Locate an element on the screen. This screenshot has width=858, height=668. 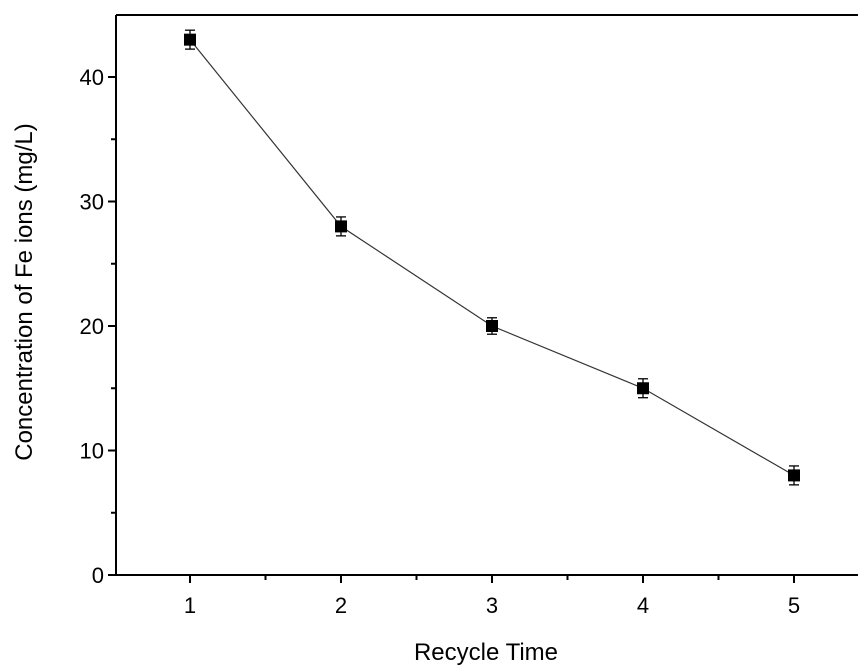
y-tick-label: 0 is located at coordinates (98, 575).